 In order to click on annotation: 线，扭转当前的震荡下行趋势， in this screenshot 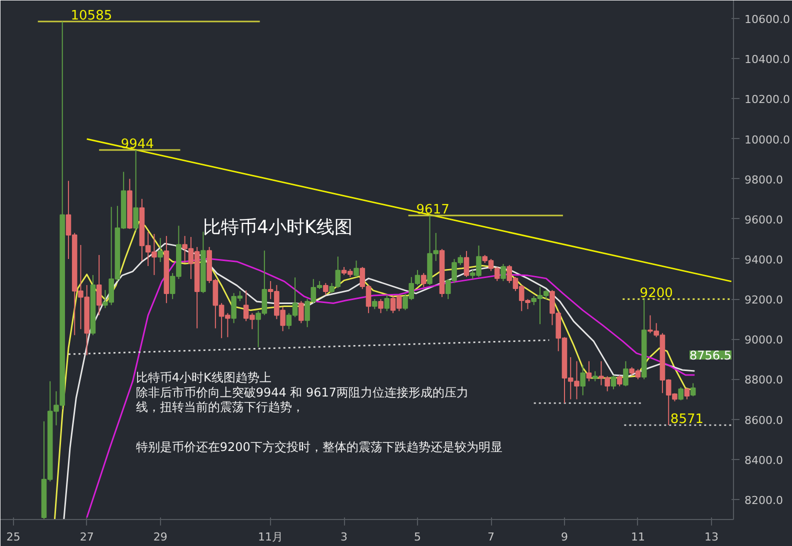, I will do `click(220, 407)`.